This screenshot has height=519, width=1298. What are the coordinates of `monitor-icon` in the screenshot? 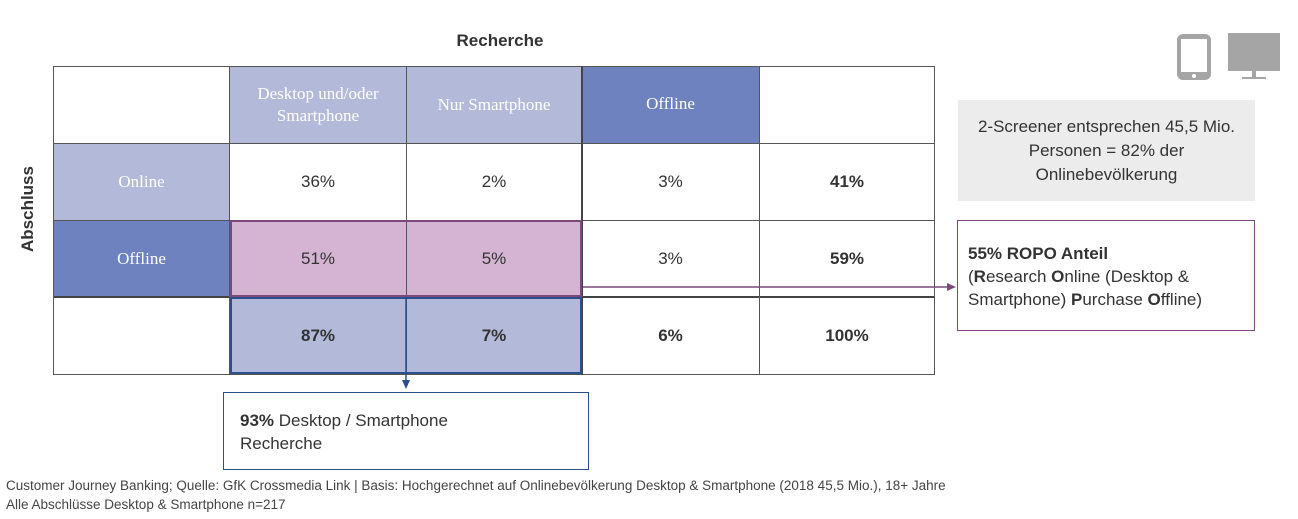 It's located at (1254, 56).